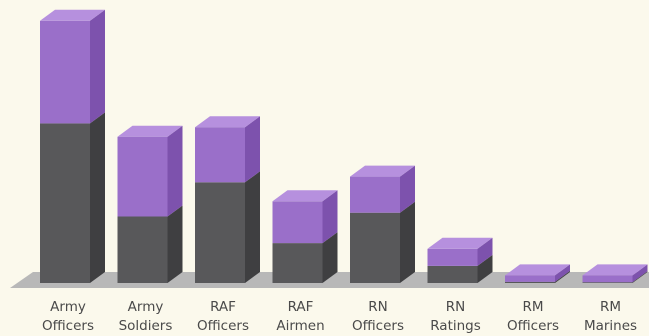 The image size is (649, 336). Describe the element at coordinates (68, 316) in the screenshot. I see `category-label: Army Officers` at that location.